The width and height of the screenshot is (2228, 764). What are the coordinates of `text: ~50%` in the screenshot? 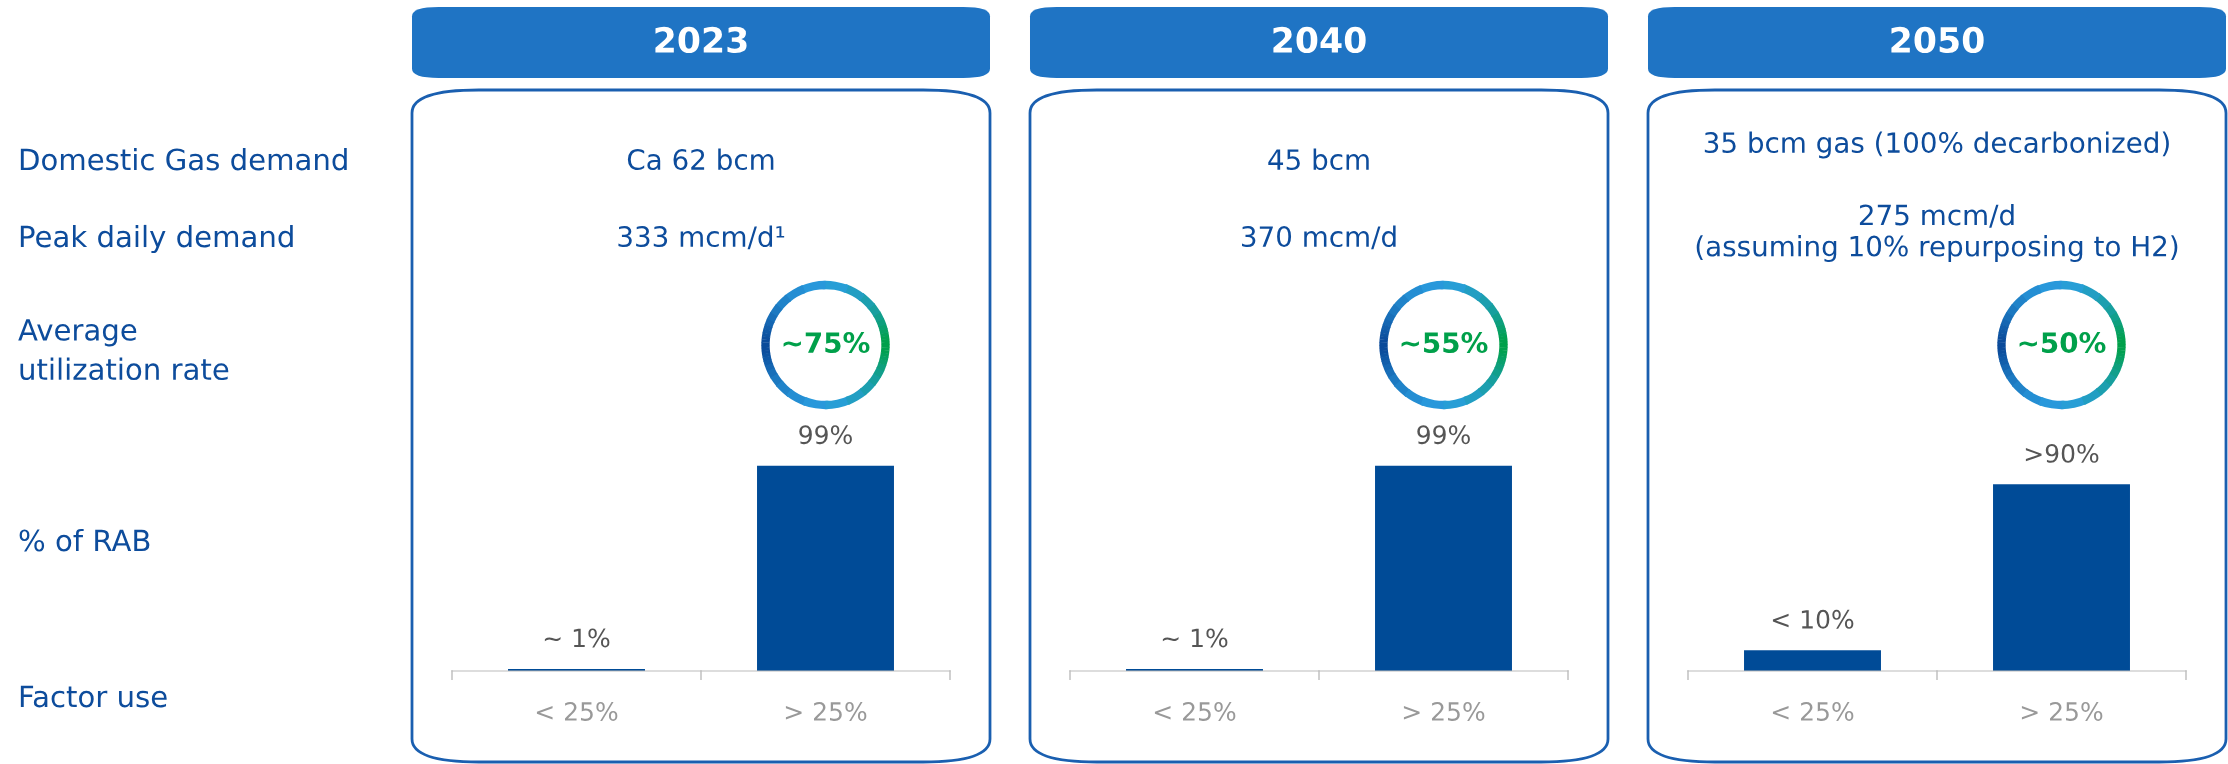 It's located at (2062, 343).